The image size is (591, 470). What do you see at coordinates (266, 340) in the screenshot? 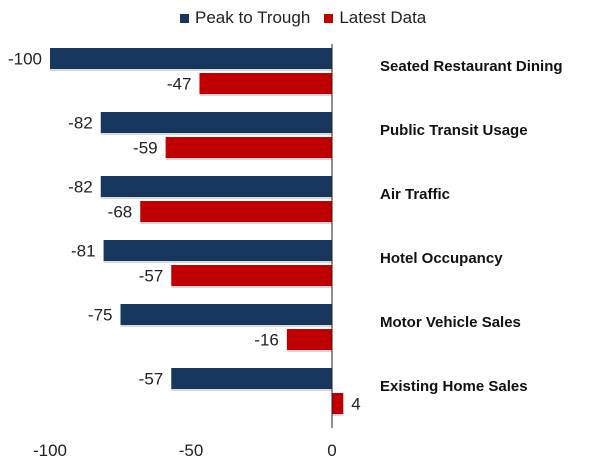
I see `data-label: -16` at bounding box center [266, 340].